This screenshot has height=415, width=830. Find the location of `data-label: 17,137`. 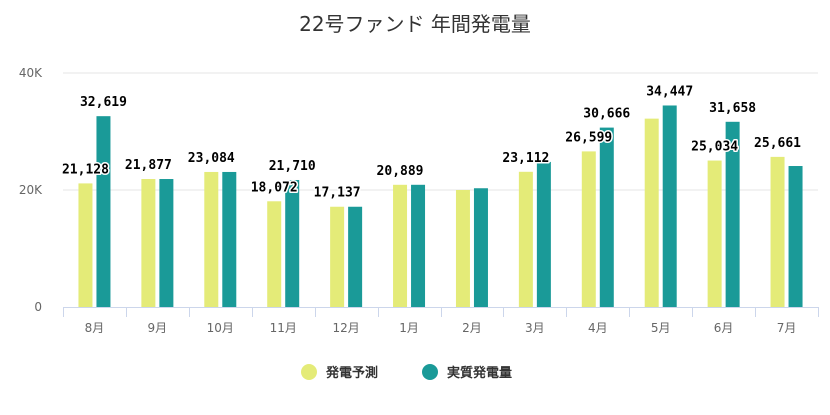

data-label: 17,137 is located at coordinates (337, 193).